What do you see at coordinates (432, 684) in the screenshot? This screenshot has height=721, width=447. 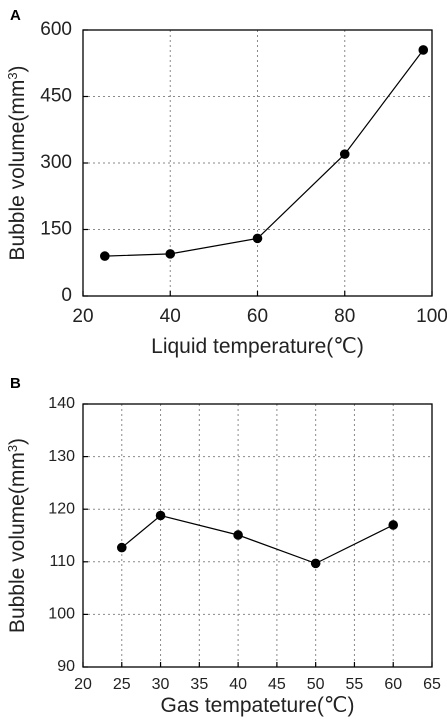 I see `x-tick-label: 65` at bounding box center [432, 684].